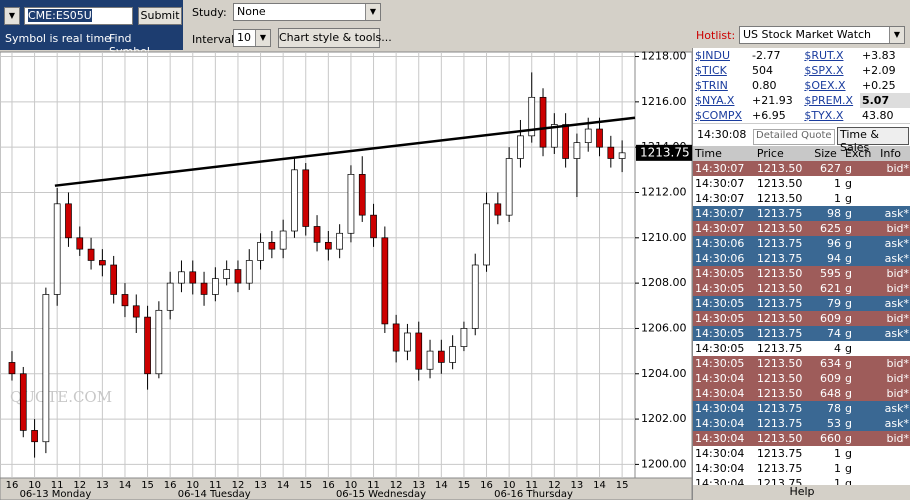 This screenshot has height=500, width=910. What do you see at coordinates (794, 137) in the screenshot?
I see `tab: Detailed Quote` at bounding box center [794, 137].